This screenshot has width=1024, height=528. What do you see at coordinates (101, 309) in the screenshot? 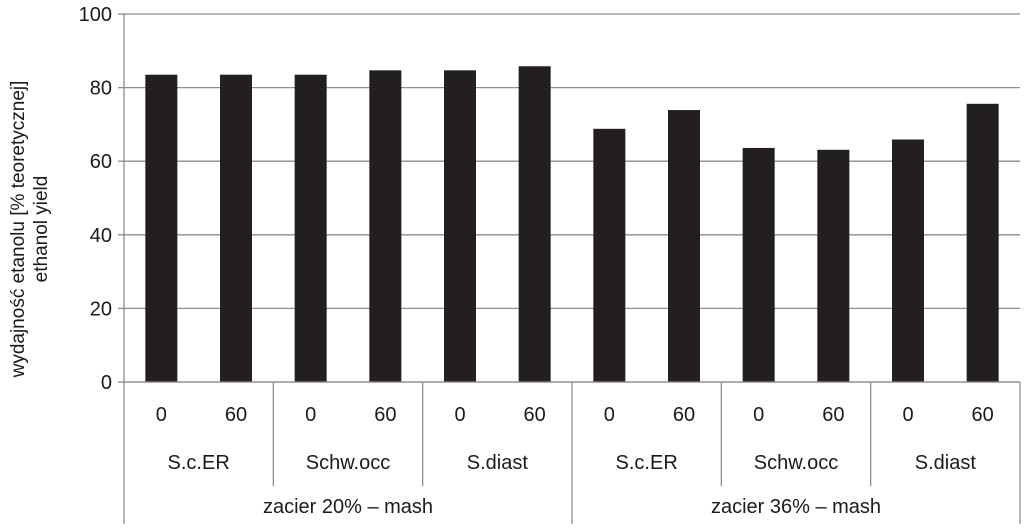
I see `y-tick-label: 20` at bounding box center [101, 309].